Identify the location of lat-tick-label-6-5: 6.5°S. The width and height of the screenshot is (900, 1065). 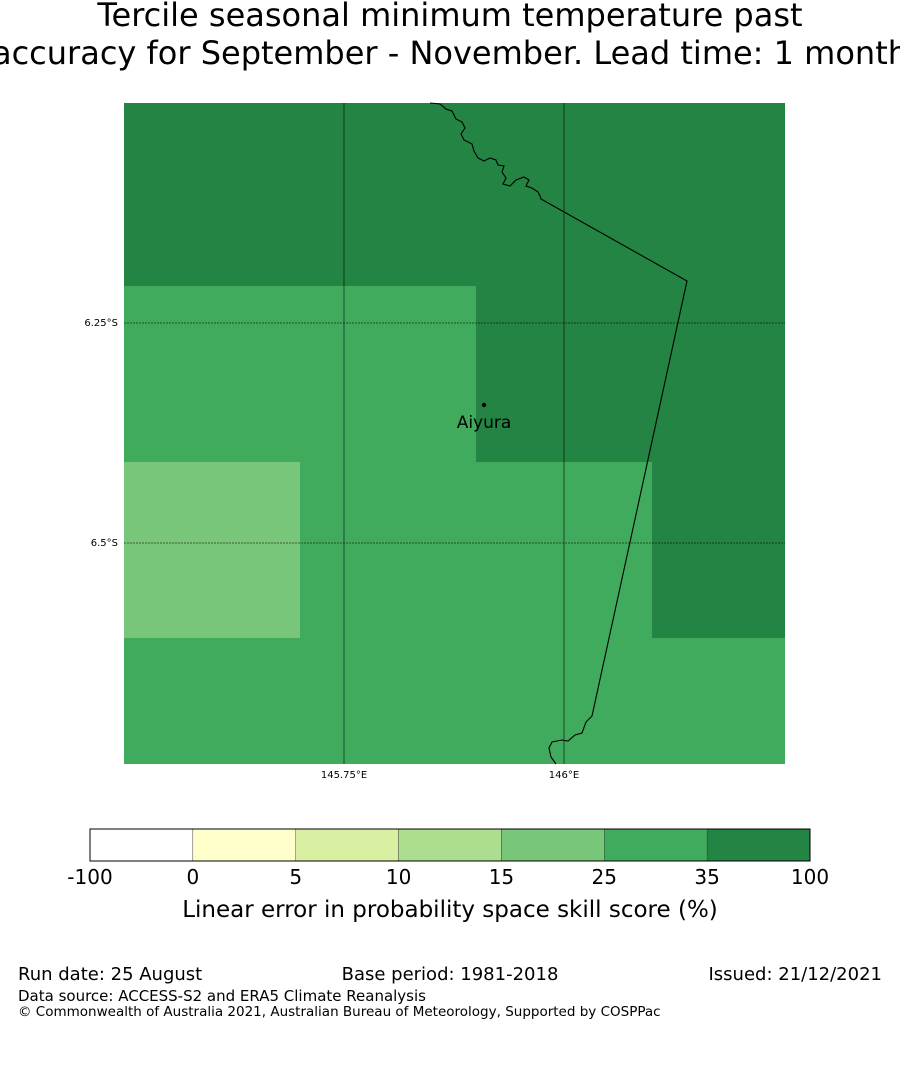
(104, 543).